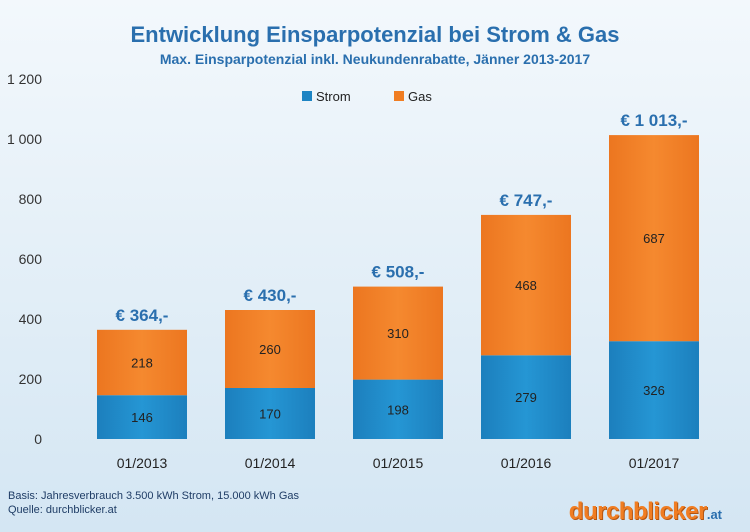 The height and width of the screenshot is (532, 750). I want to click on legend: Strom Gas, so click(367, 96).